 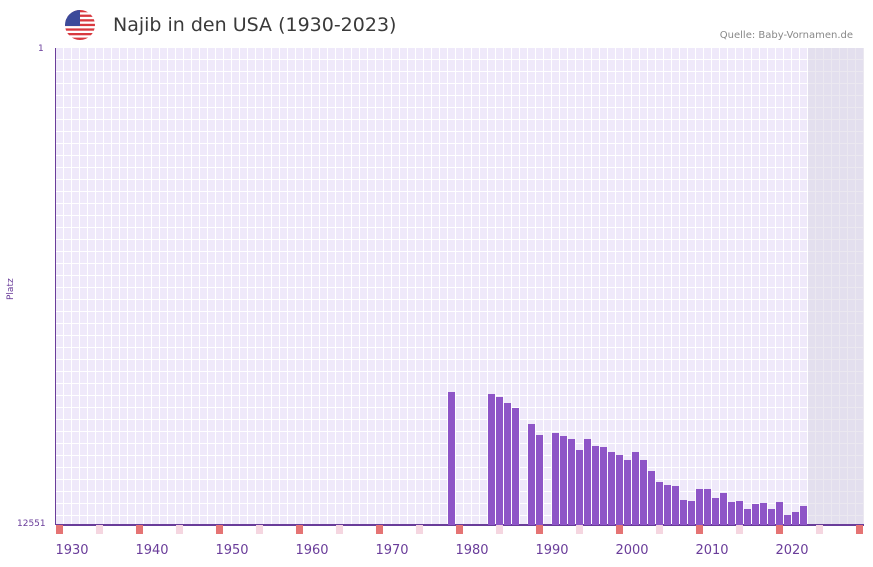 What do you see at coordinates (739, 512) in the screenshot?
I see `bar-2015` at bounding box center [739, 512].